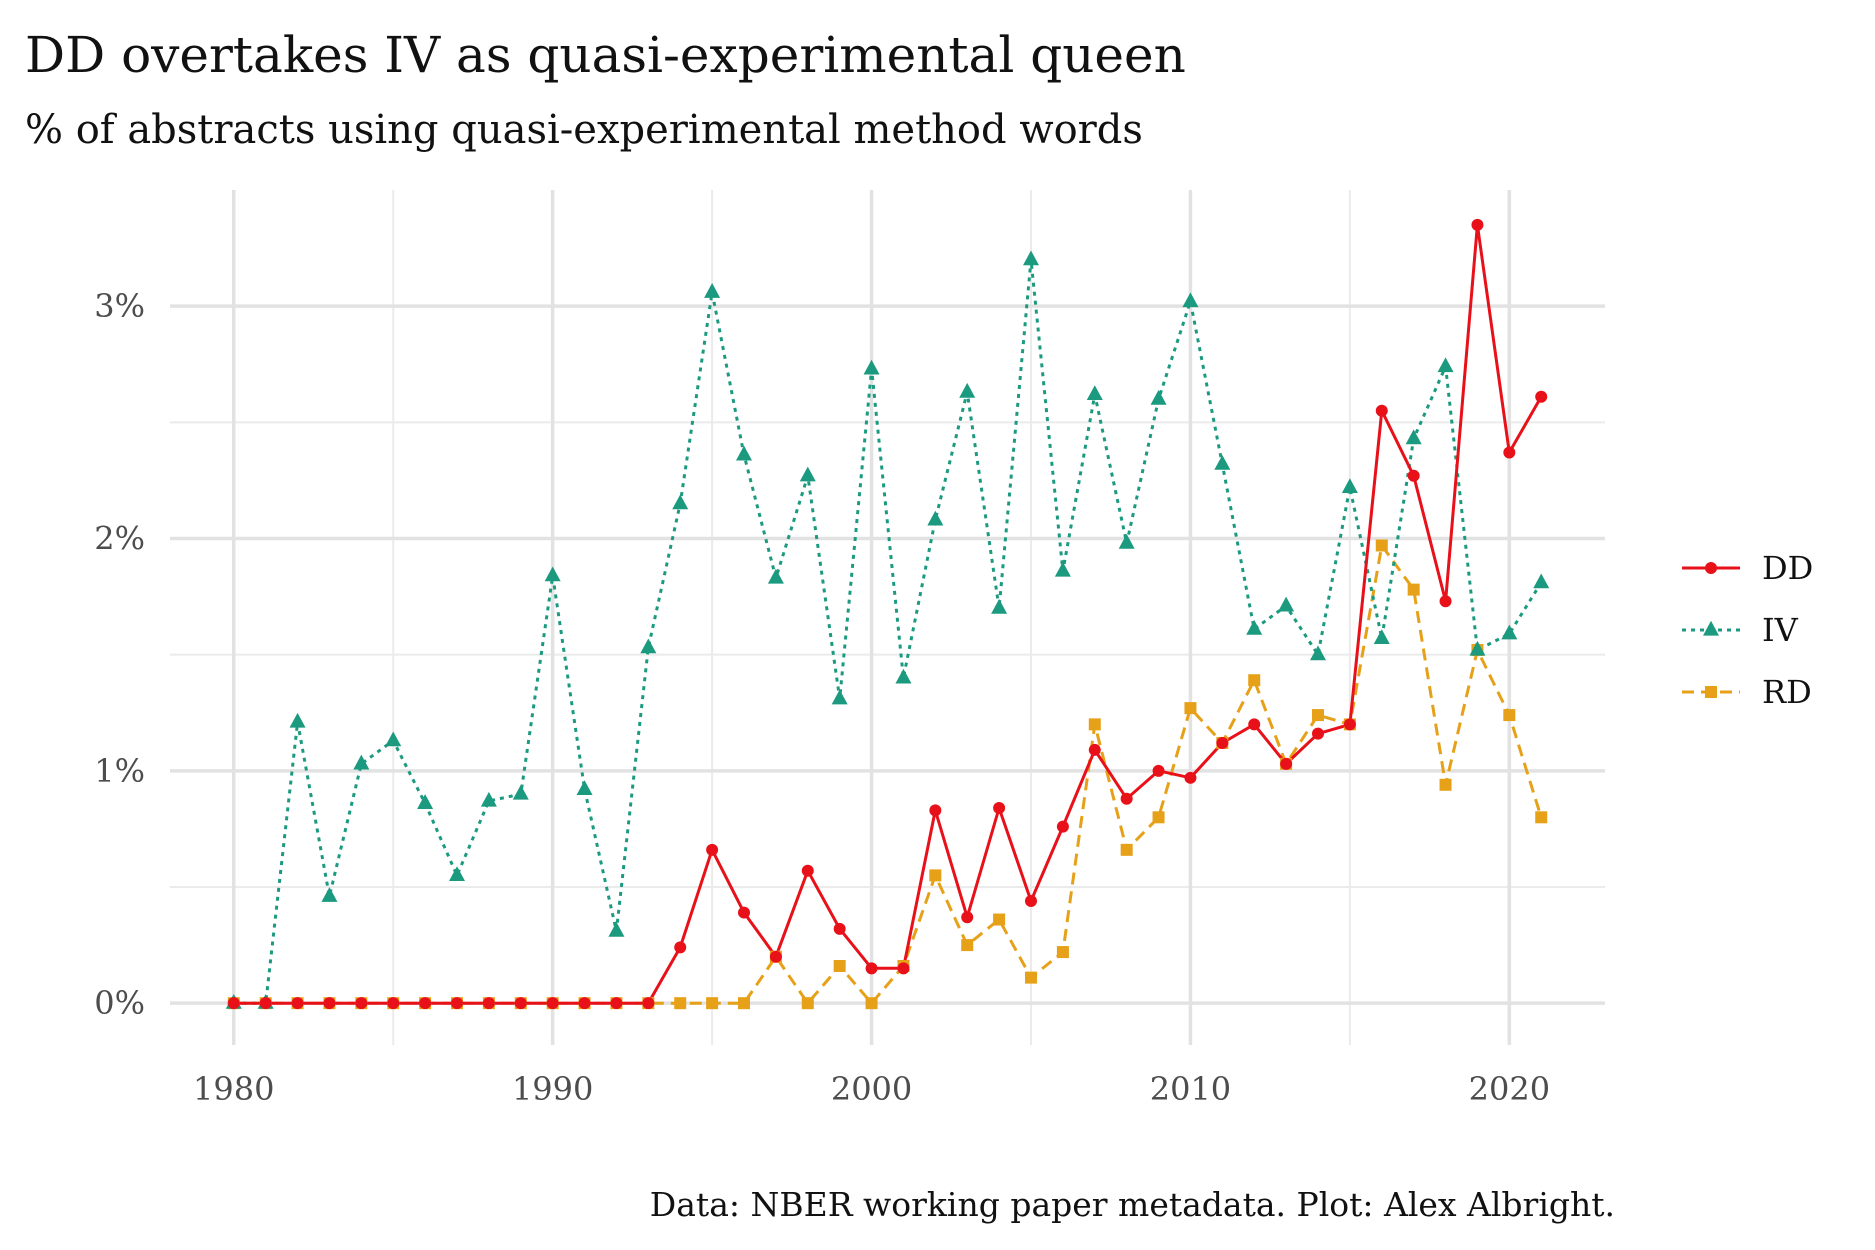 The height and width of the screenshot is (1250, 1875). I want to click on legend-key-marker-rd, so click(1711, 692).